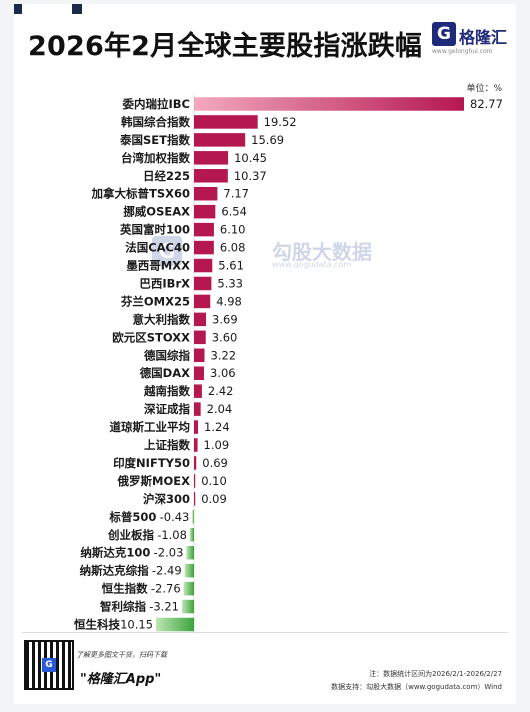  I want to click on category-label: 巴西IBrX, so click(164, 283).